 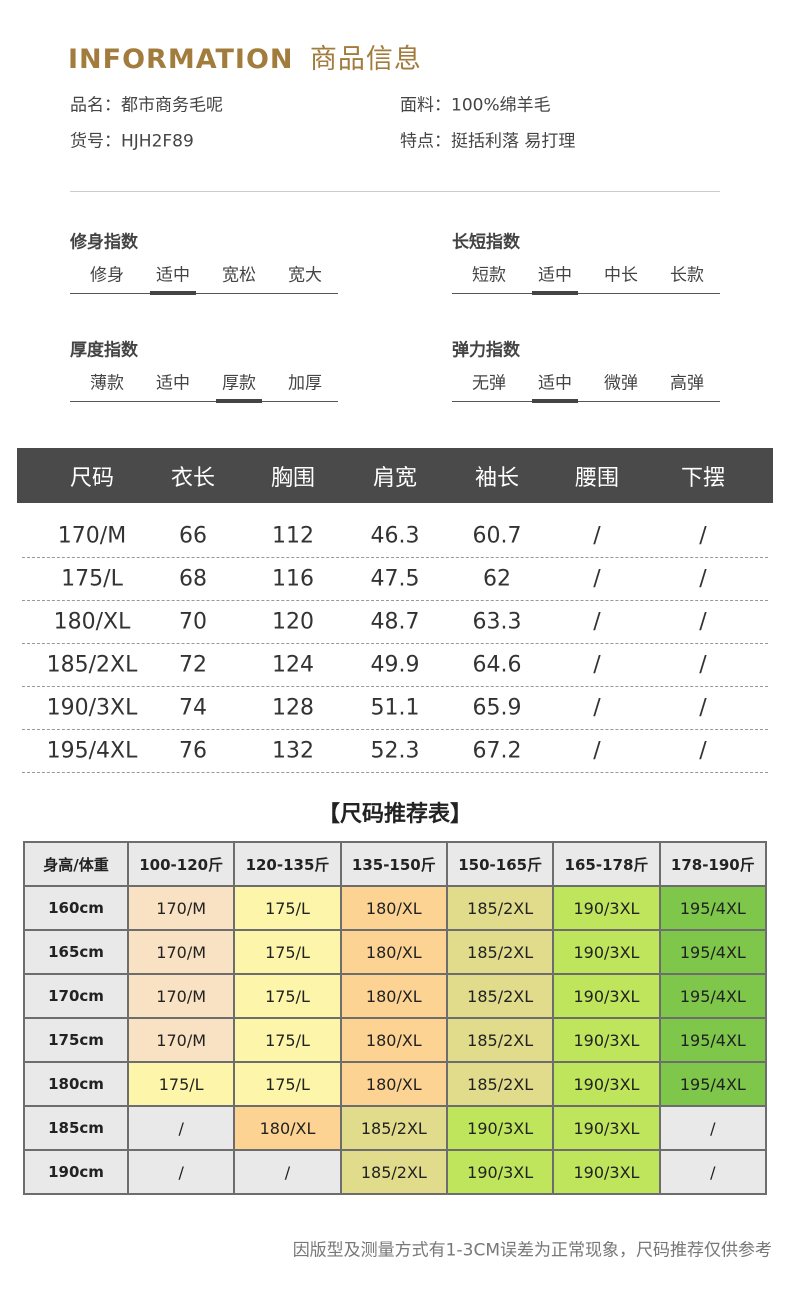 I want to click on rec-row: 190cm //185/2XL 190/3XL 190/3XL /, so click(x=395, y=1172).